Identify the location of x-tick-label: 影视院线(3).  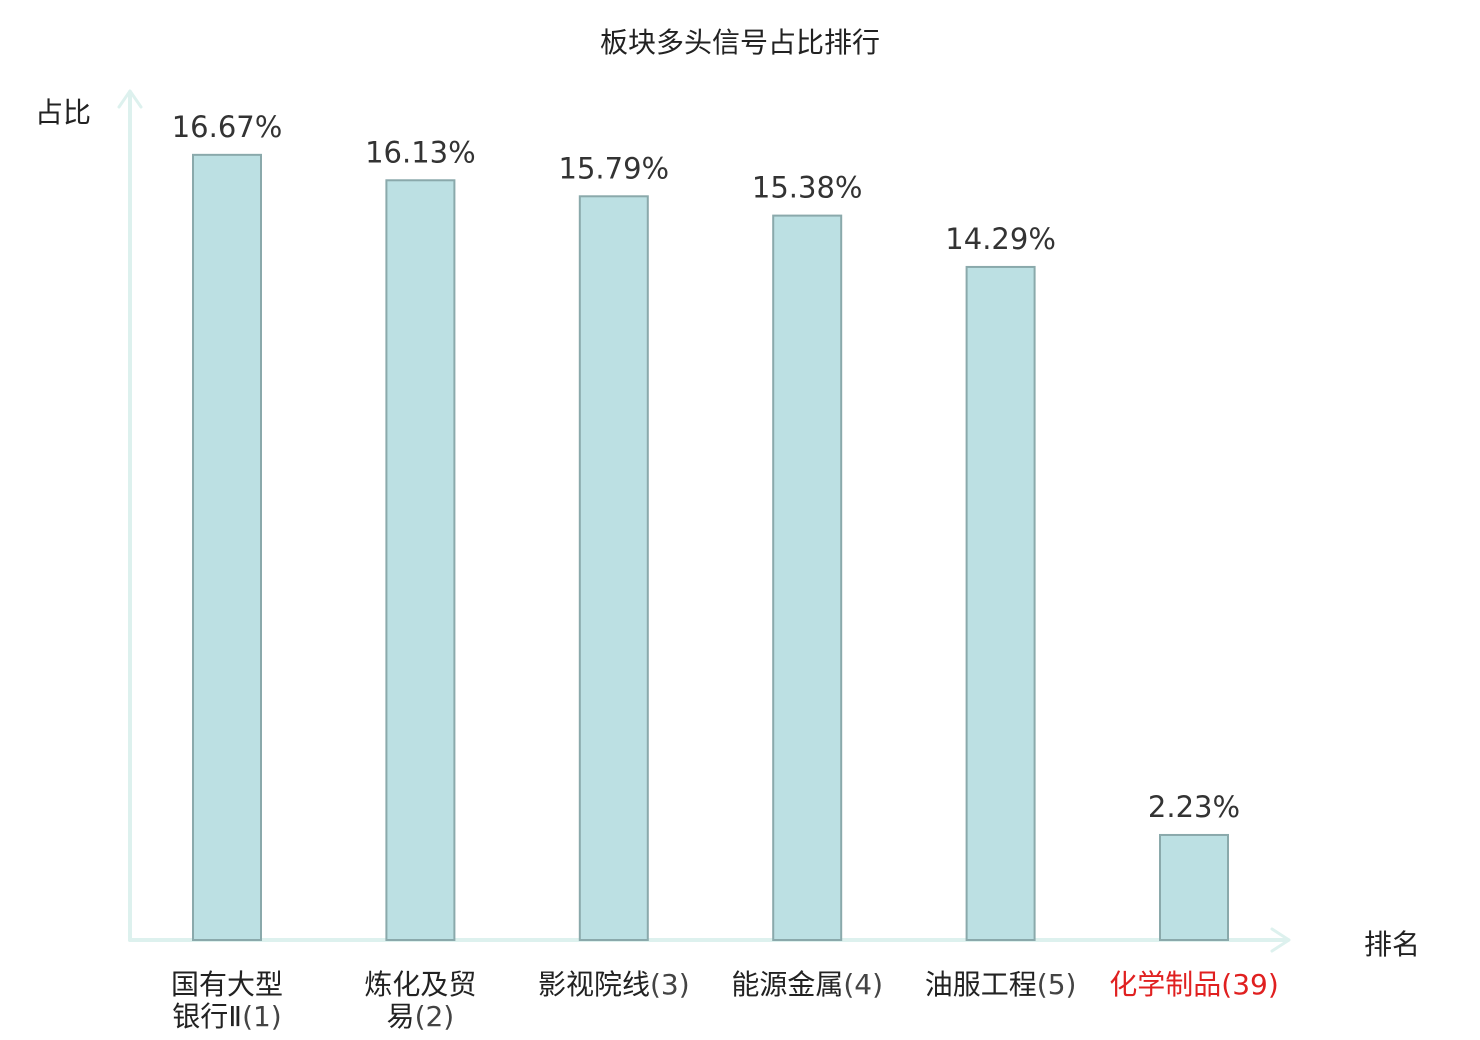
(614, 984).